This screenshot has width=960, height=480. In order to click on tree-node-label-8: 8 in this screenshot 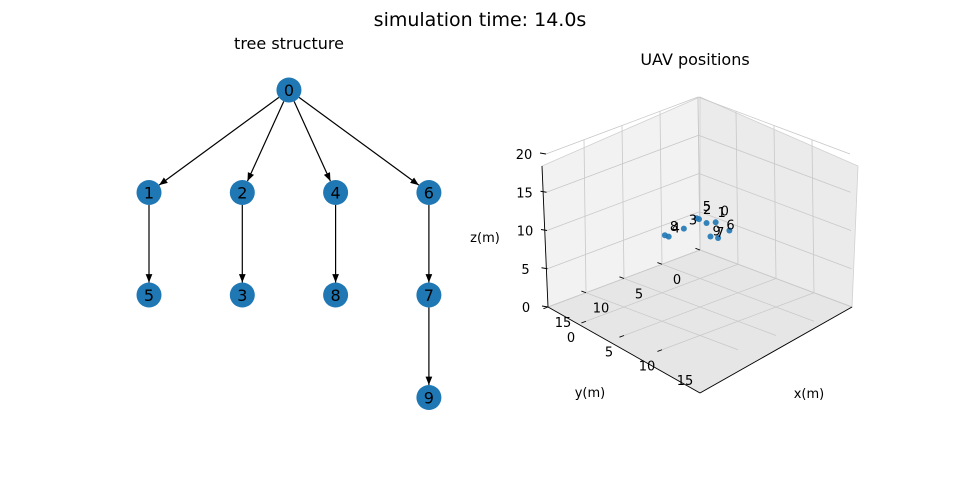, I will do `click(336, 295)`.